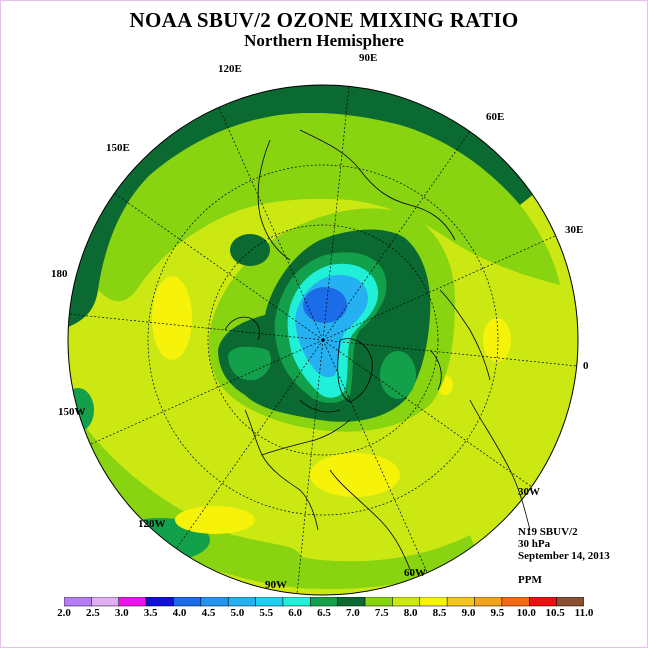 The height and width of the screenshot is (648, 648). What do you see at coordinates (356, 195) in the screenshot?
I see `coastline-asia` at bounding box center [356, 195].